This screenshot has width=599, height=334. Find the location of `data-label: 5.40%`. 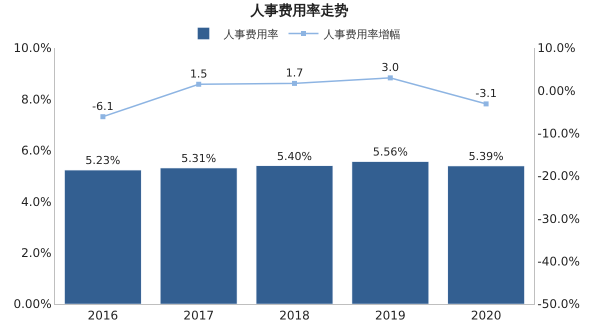

data-label: 5.40% is located at coordinates (294, 156).